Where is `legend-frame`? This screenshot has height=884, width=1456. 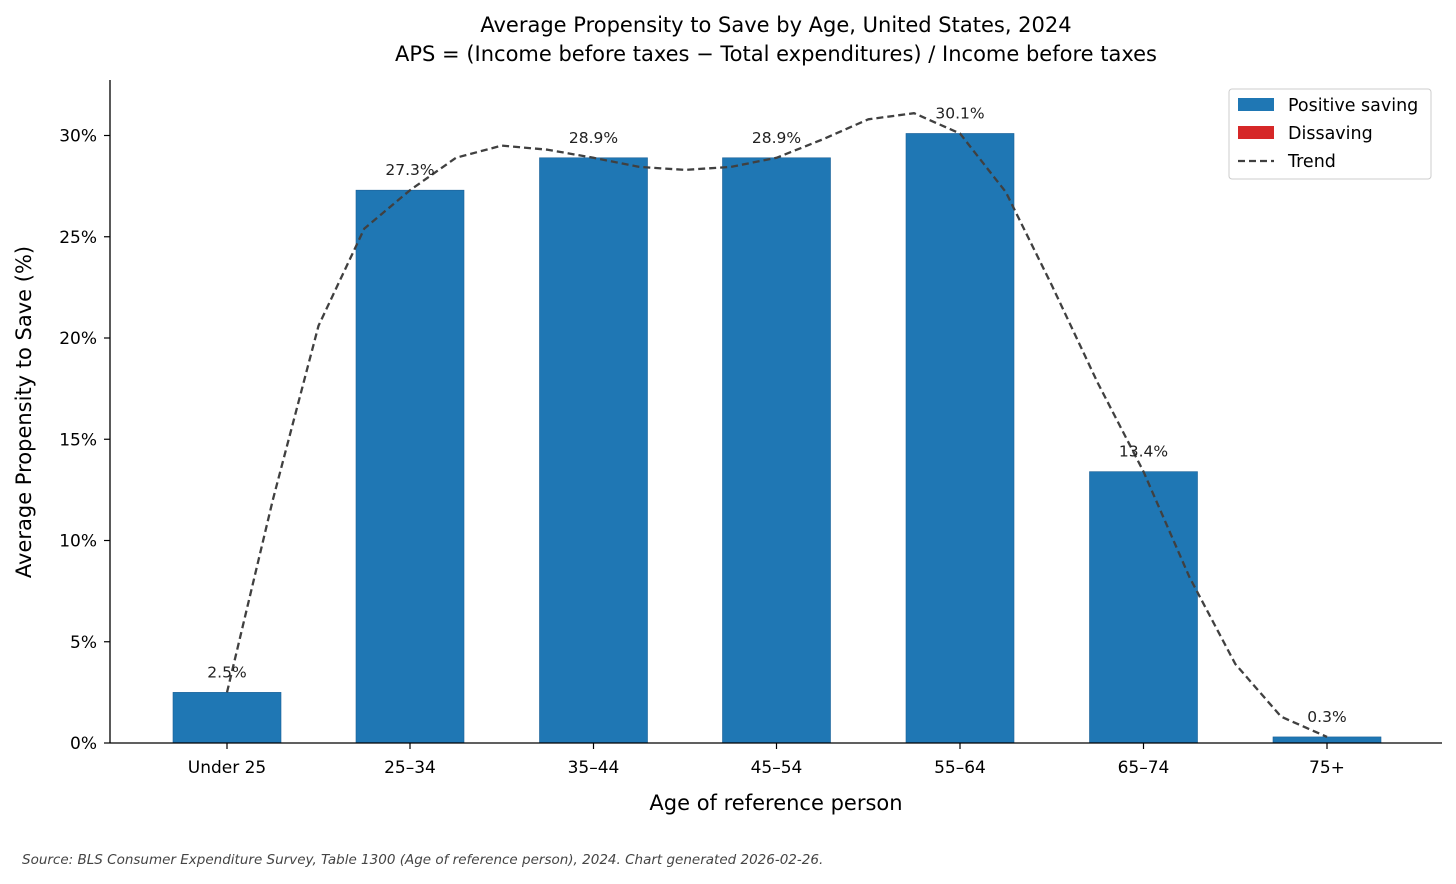
legend-frame is located at coordinates (1330, 134).